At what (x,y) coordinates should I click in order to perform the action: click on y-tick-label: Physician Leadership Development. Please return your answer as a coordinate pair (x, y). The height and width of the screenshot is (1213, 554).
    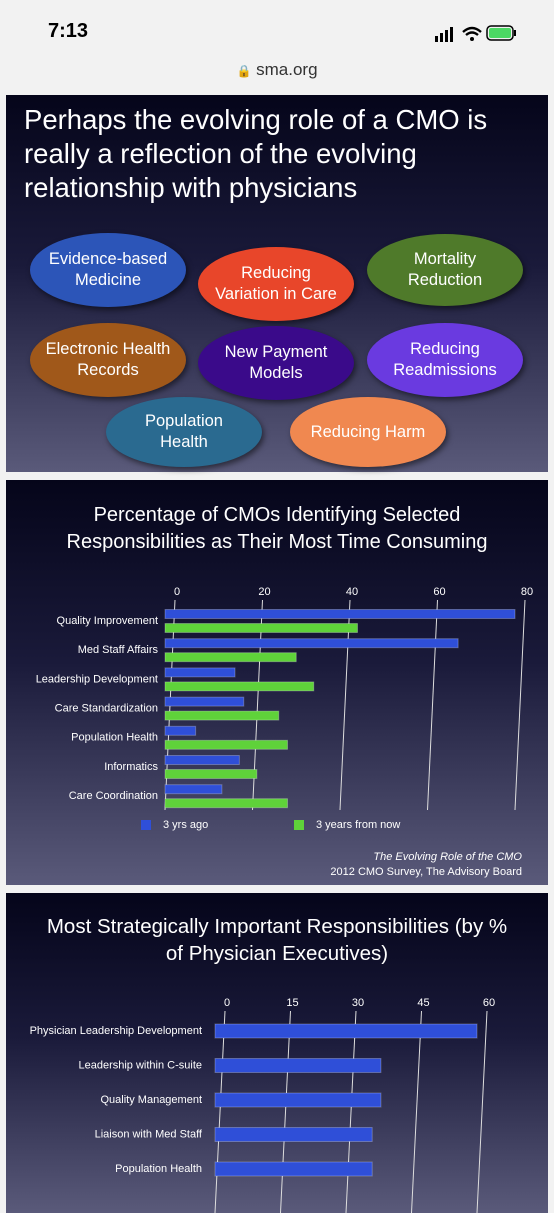
    Looking at the image, I should click on (116, 1031).